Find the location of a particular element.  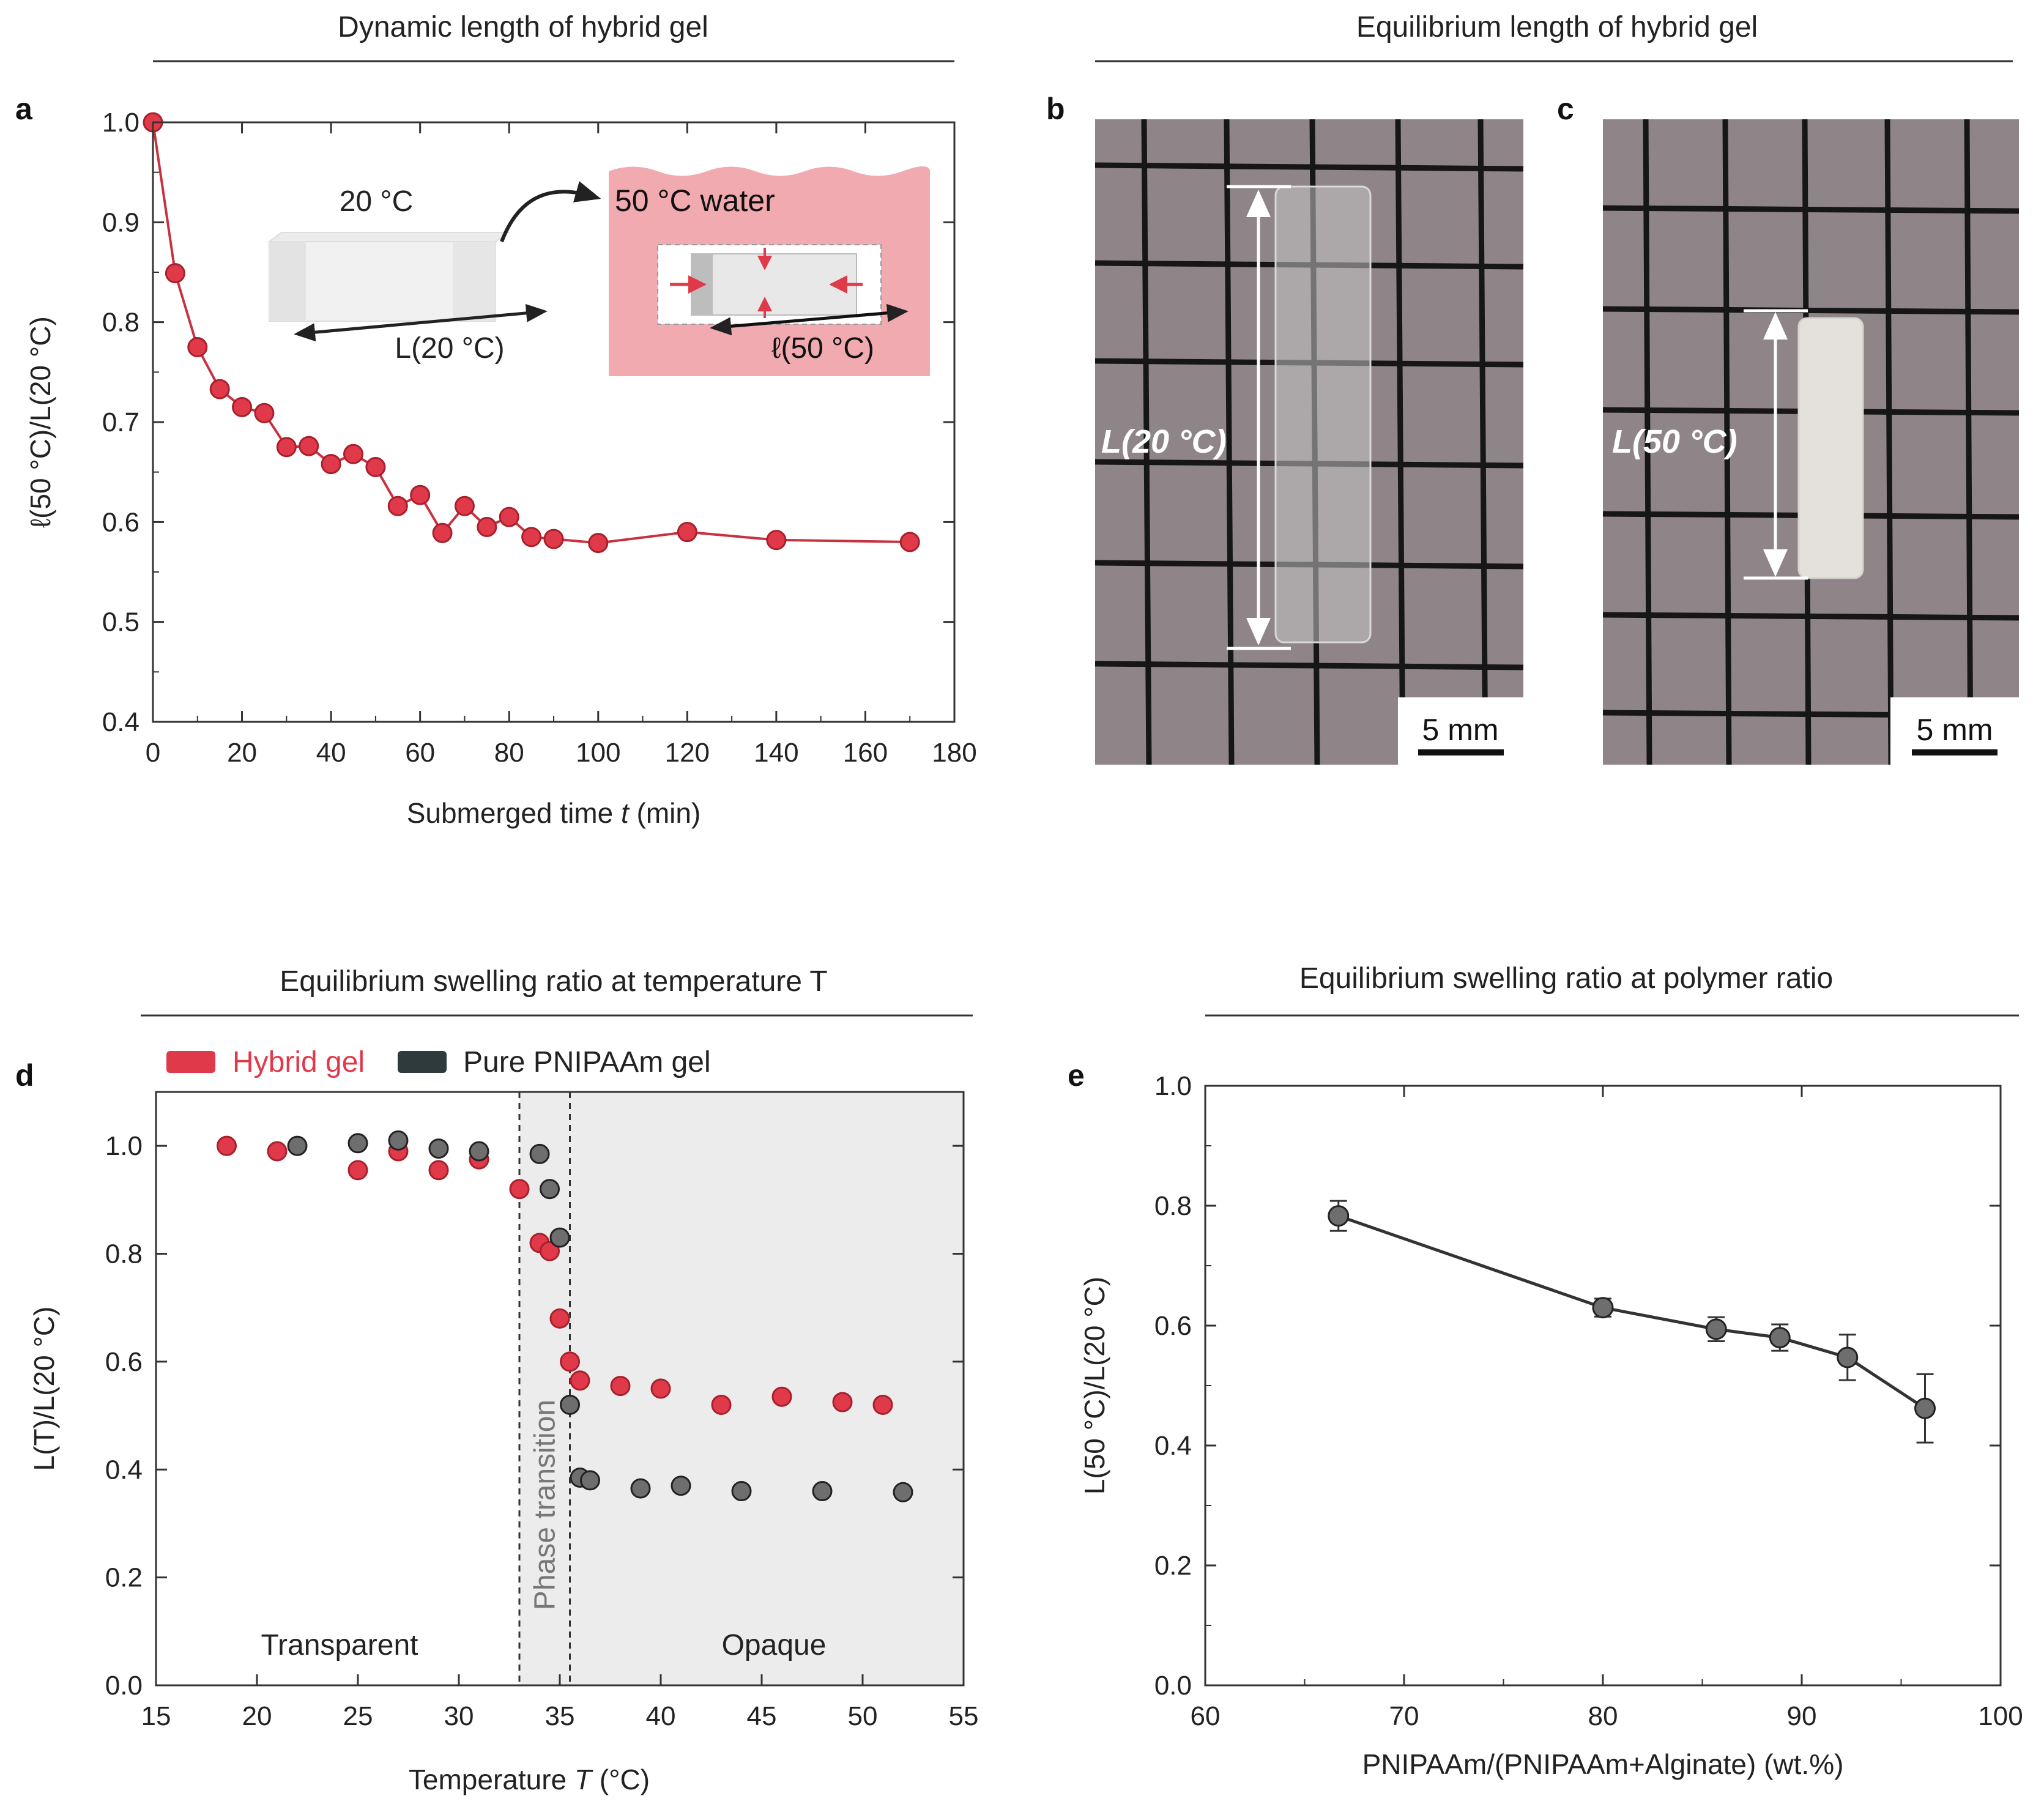

panel-a-inset-schematic: 20 °C L(20 °C) 50 °C water is located at coordinates (598, 271).